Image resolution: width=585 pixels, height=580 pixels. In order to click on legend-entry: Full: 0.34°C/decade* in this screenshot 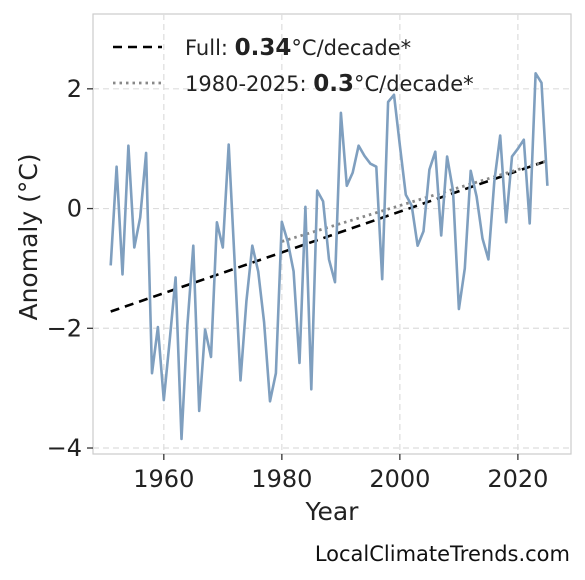, I will do `click(298, 48)`.